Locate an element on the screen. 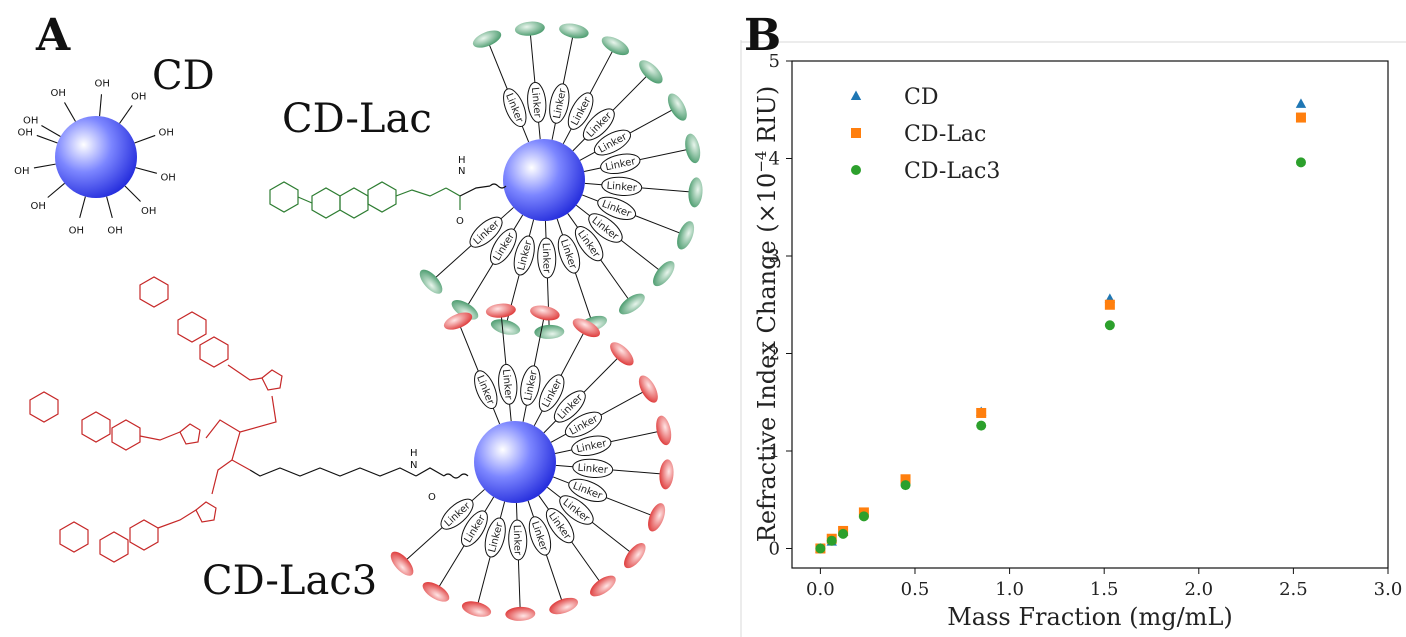 The image size is (1406, 637). y-axis-title-unit: RIU) is located at coordinates (767, 118).